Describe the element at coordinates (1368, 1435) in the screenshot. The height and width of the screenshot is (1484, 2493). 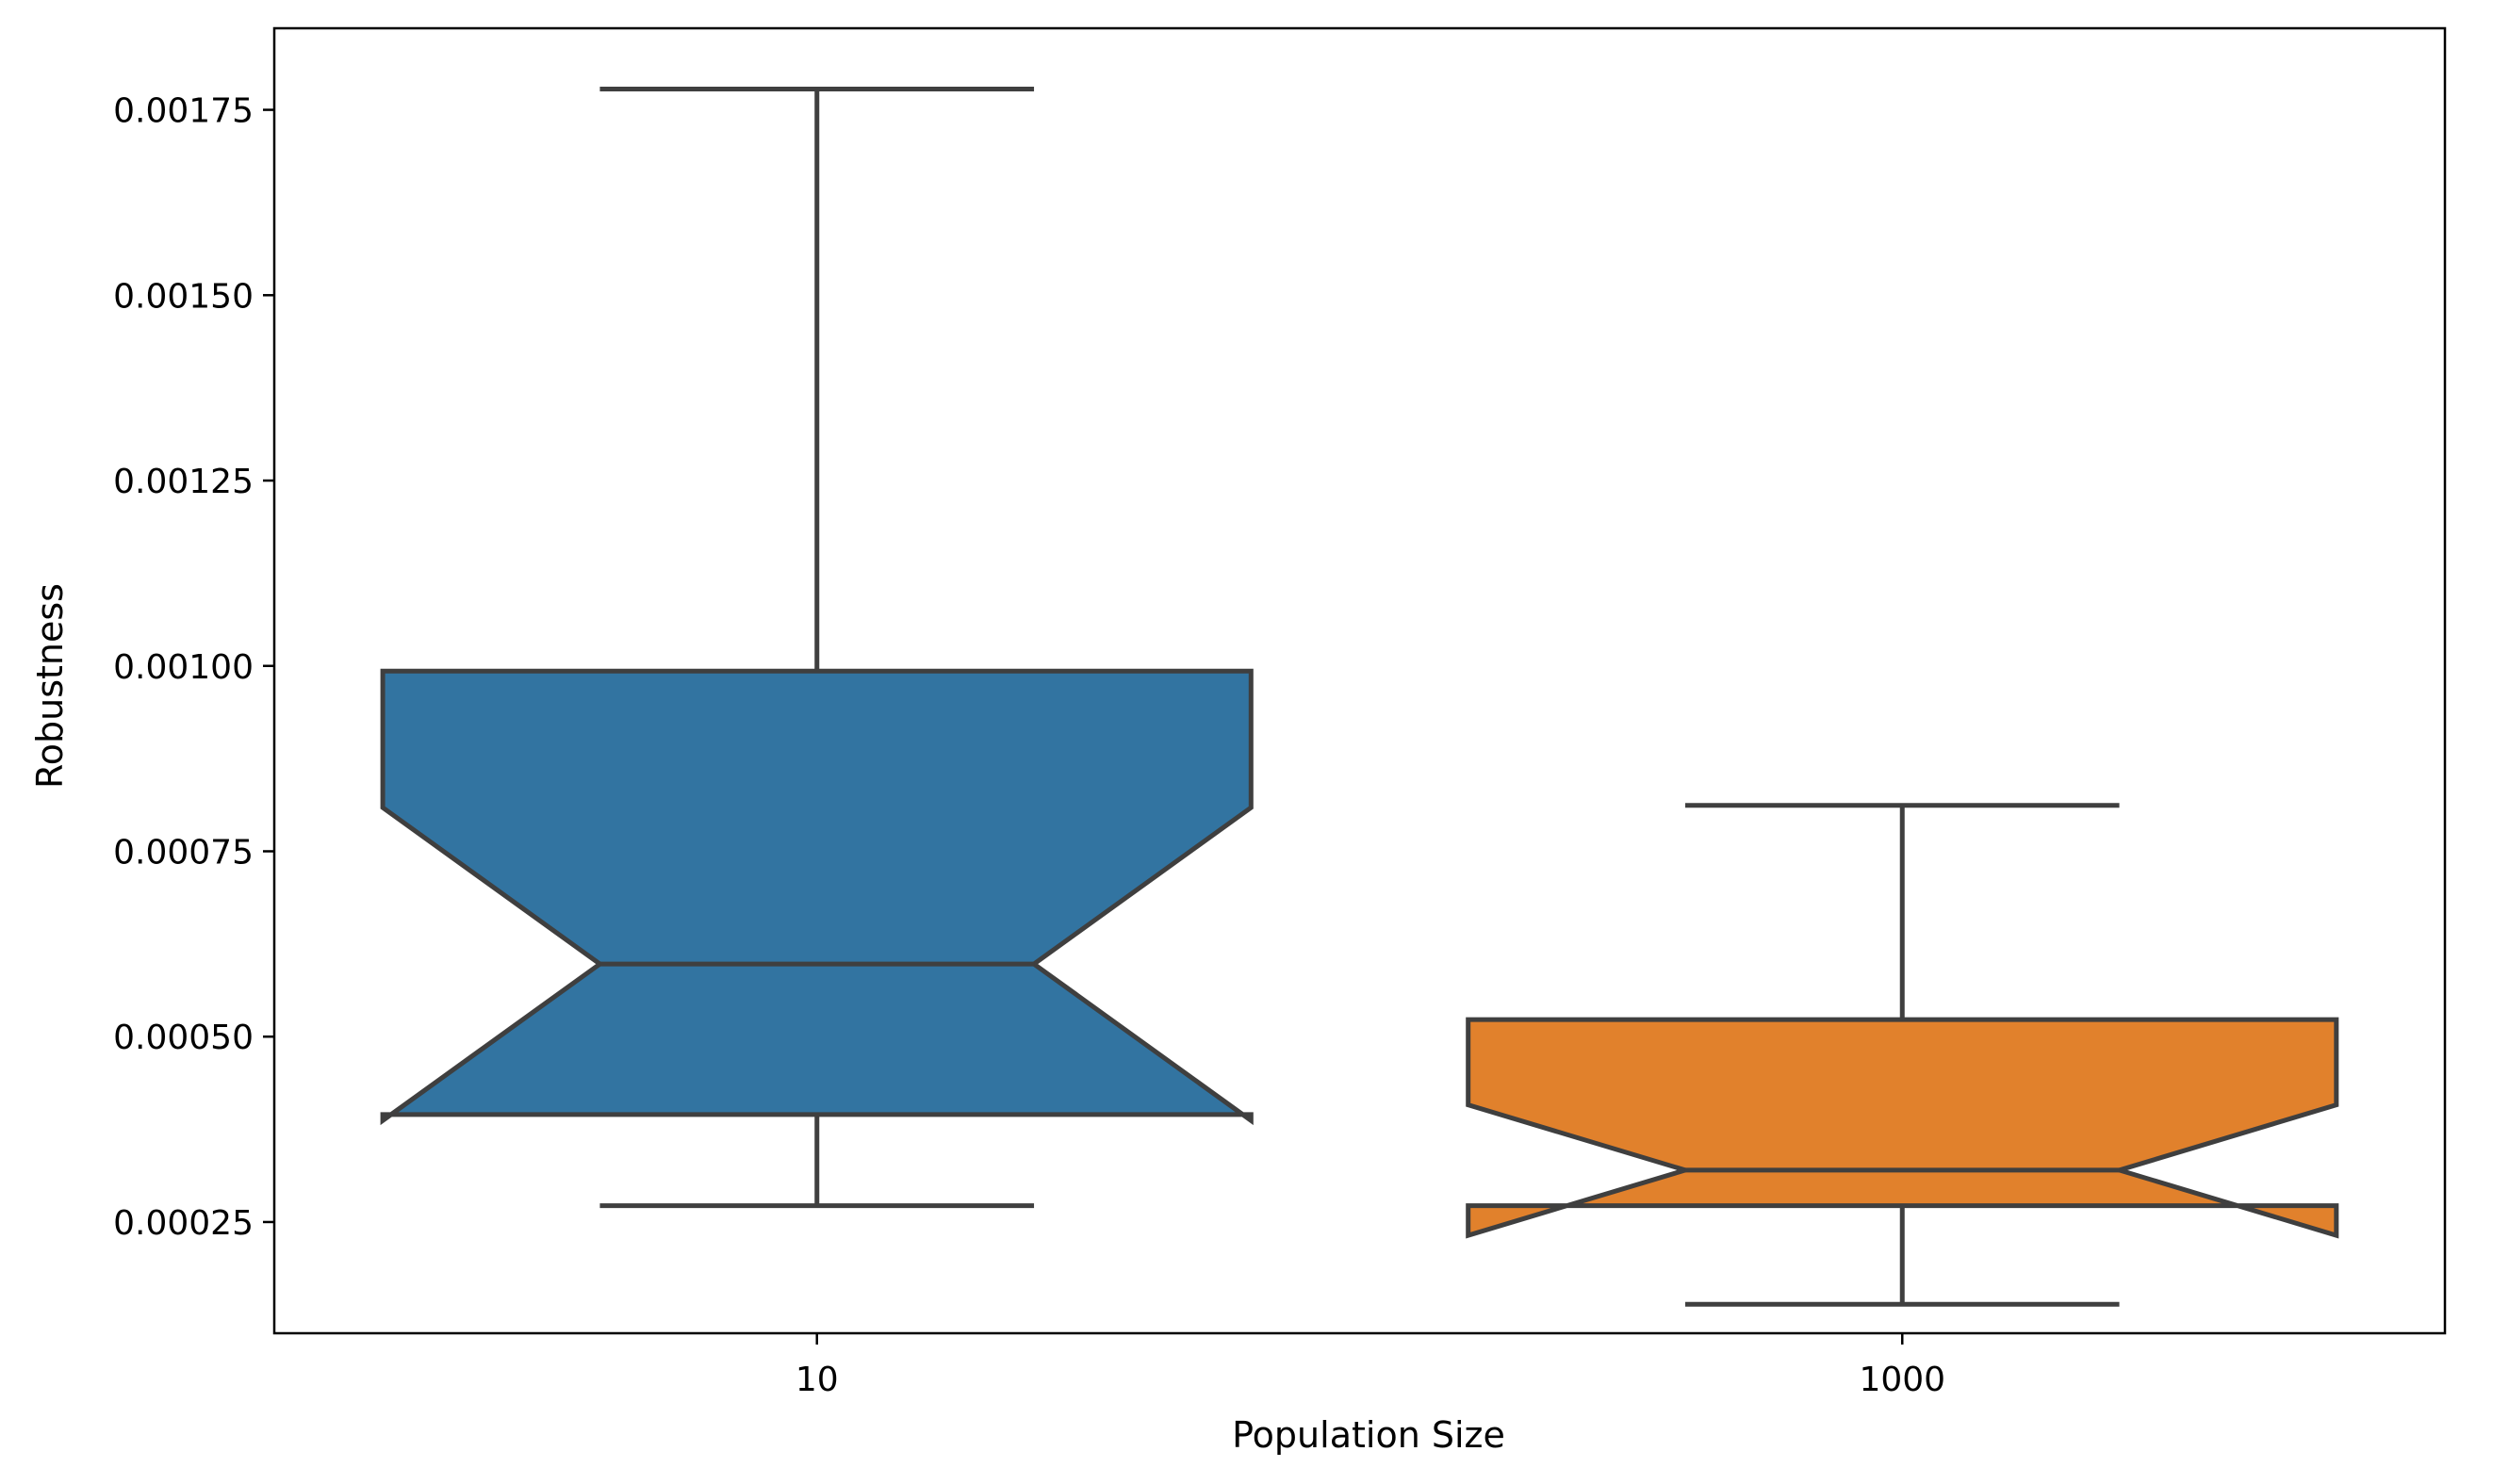
I see `x-axis-label: Population Size` at that location.